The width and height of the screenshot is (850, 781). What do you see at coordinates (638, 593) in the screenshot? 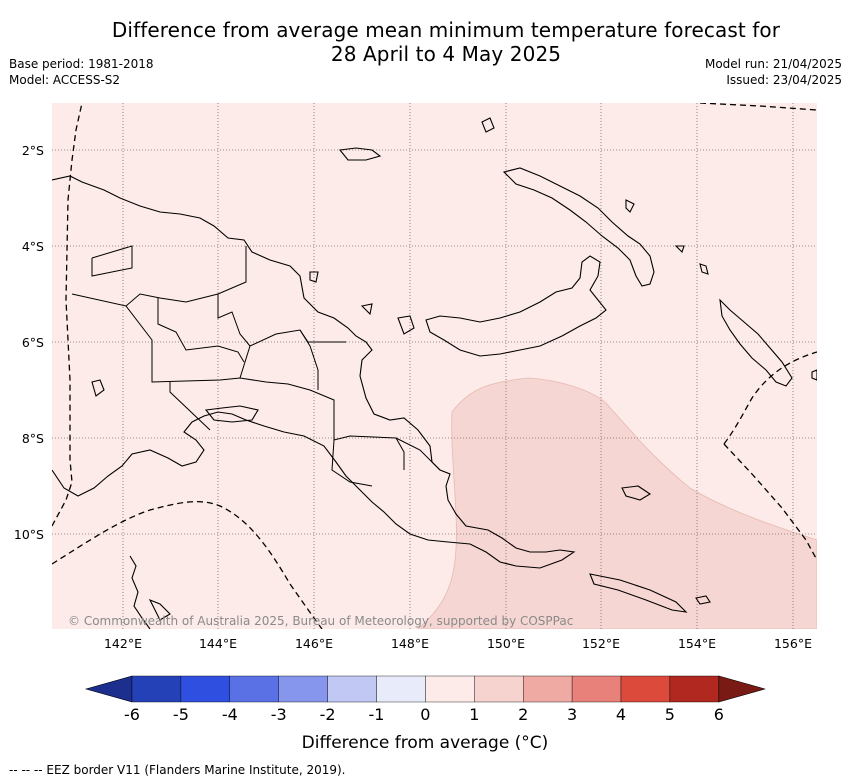
I see `southeast-islands` at bounding box center [638, 593].